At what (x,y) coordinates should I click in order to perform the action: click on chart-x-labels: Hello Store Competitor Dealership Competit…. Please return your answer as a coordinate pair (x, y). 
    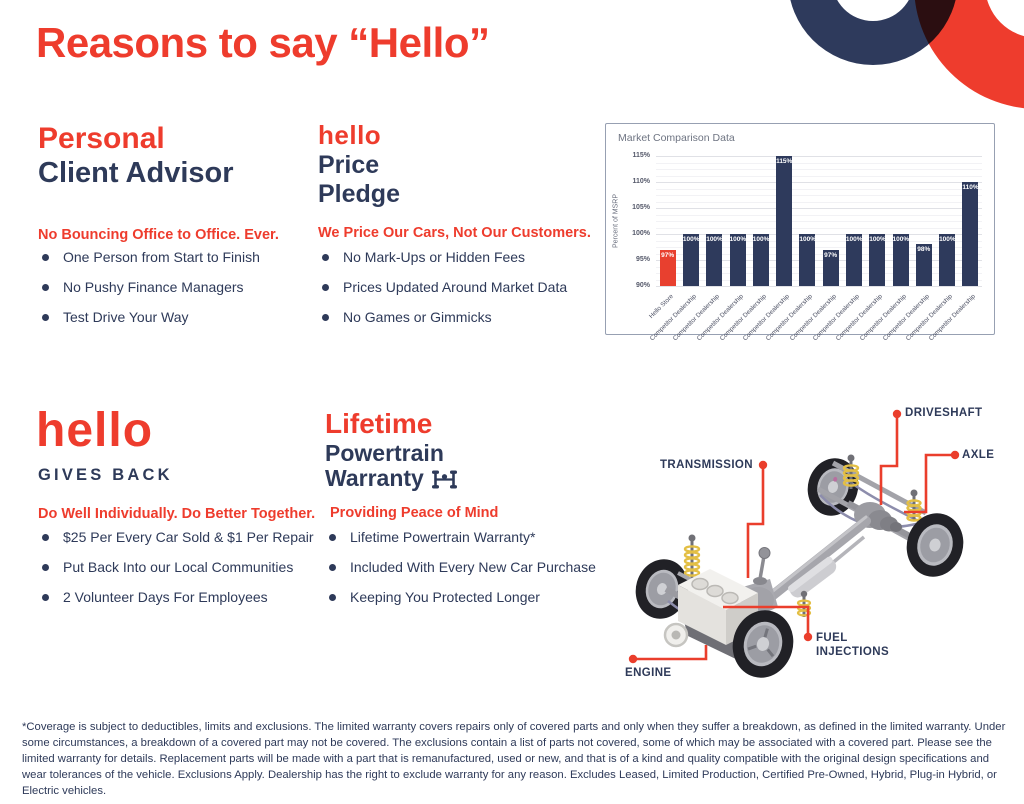
    Looking at the image, I should click on (815, 314).